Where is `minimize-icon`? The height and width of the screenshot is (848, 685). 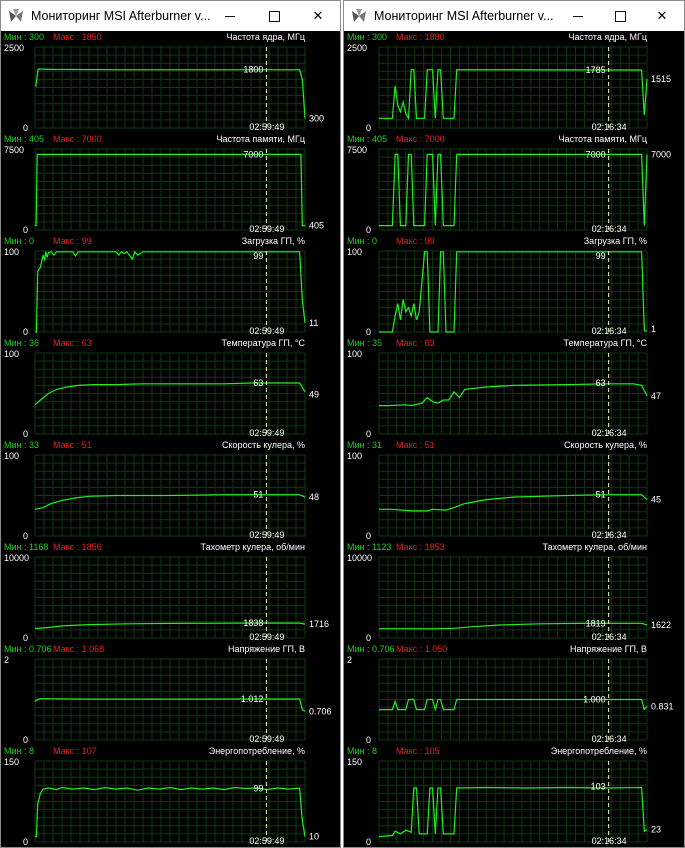 minimize-icon is located at coordinates (578, 16).